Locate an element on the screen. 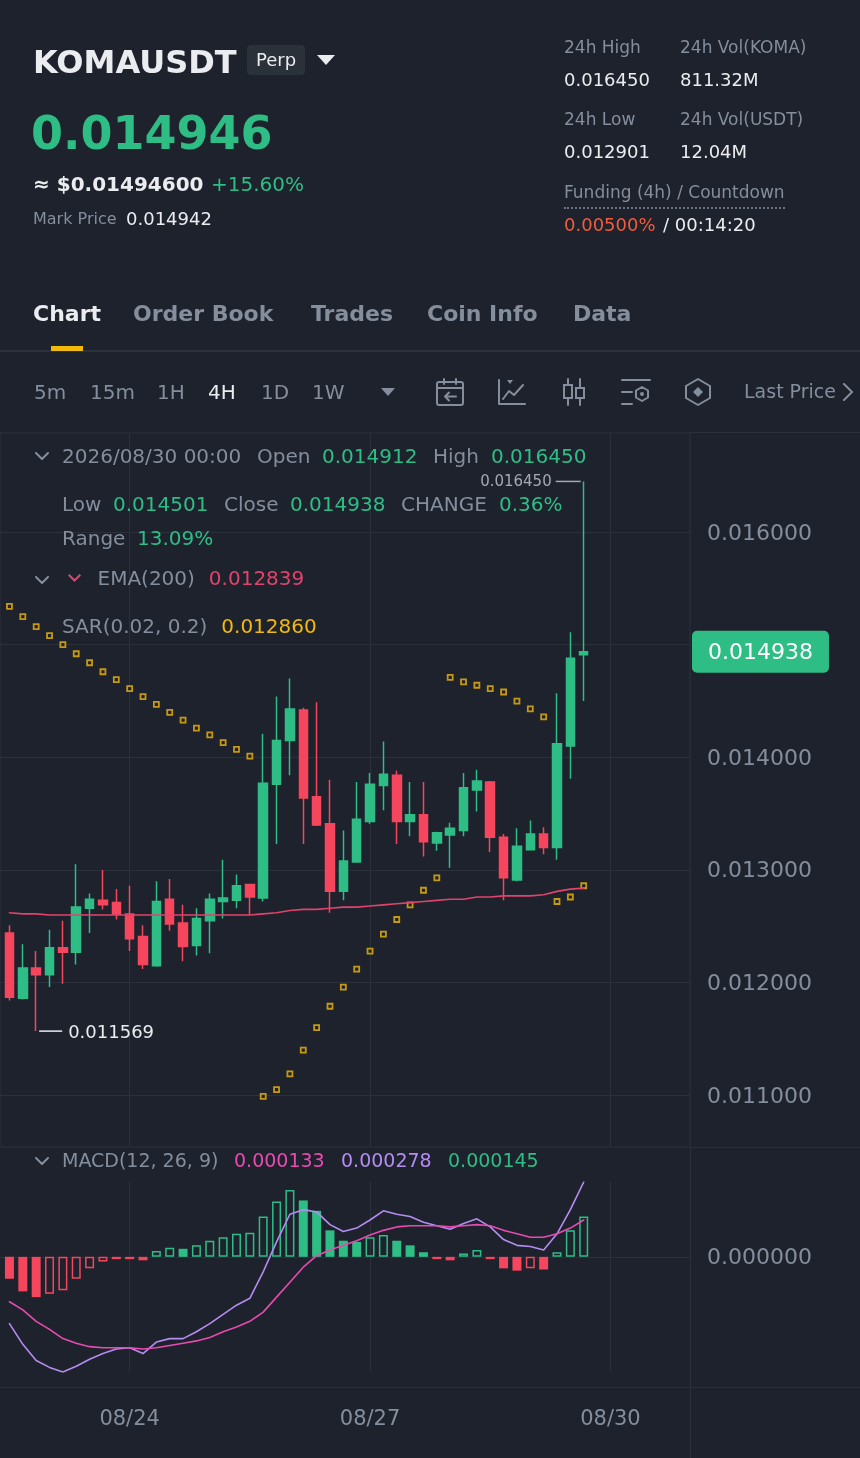 This screenshot has width=860, height=1458. annotation: High is located at coordinates (456, 455).